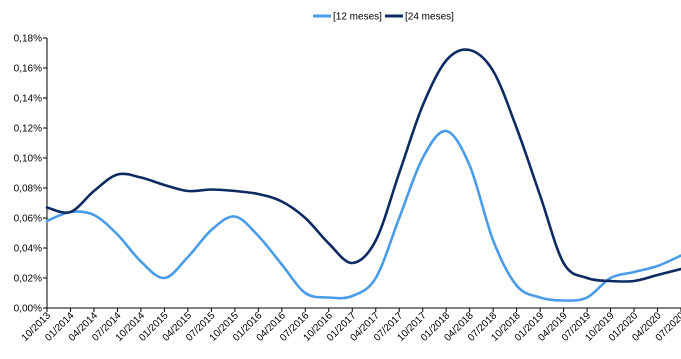 Image resolution: width=681 pixels, height=359 pixels. I want to click on y-tick-label: 0,16%, so click(28, 69).